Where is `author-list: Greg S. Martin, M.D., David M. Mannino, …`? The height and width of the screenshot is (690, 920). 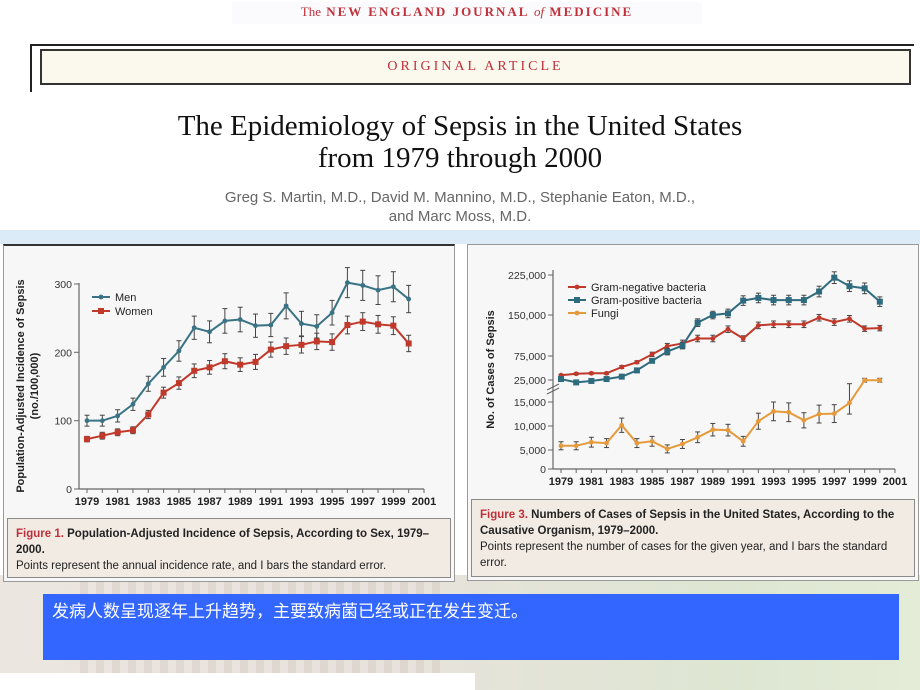 author-list: Greg S. Martin, M.D., David M. Mannino, … is located at coordinates (460, 207).